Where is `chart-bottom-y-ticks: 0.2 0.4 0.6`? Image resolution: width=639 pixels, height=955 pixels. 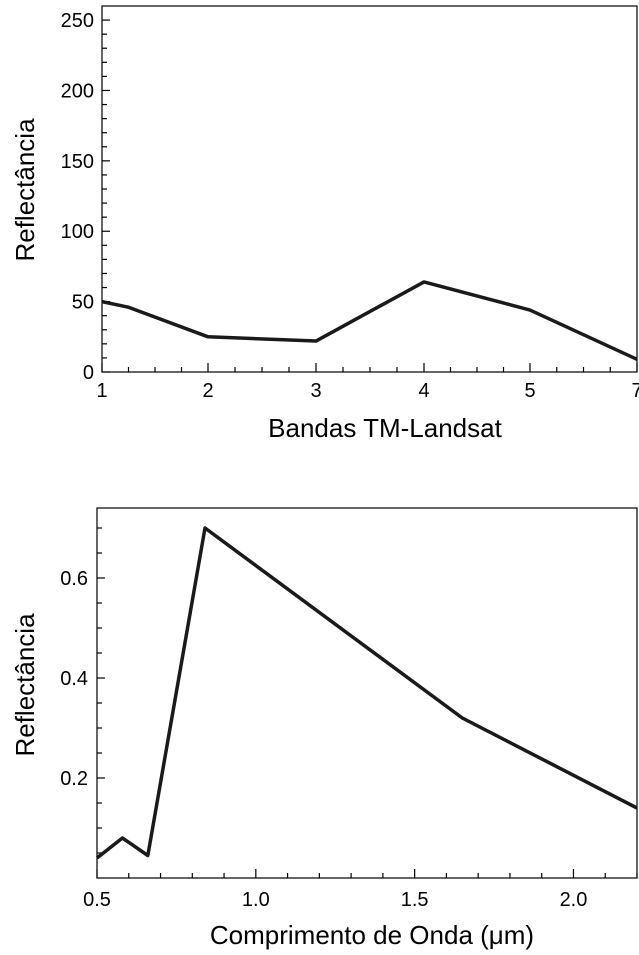
chart-bottom-y-ticks: 0.2 0.4 0.6 is located at coordinates (82, 690).